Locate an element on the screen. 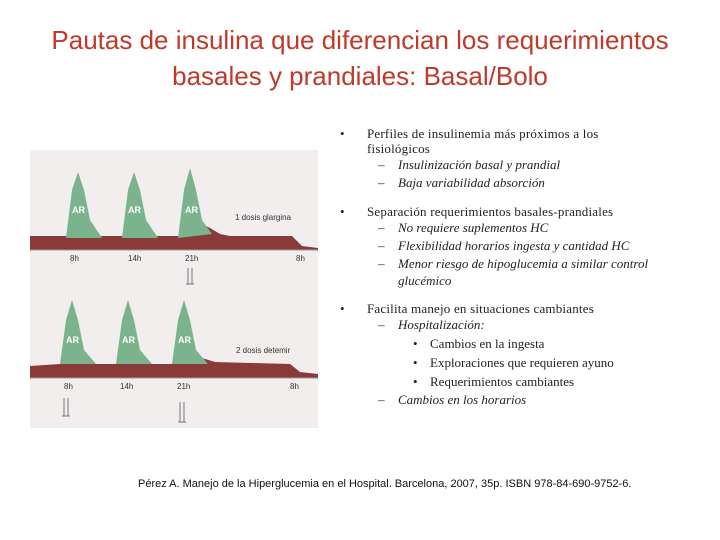 The height and width of the screenshot is (540, 720). panel1-dose-label: 1 dosis glargina is located at coordinates (263, 217).